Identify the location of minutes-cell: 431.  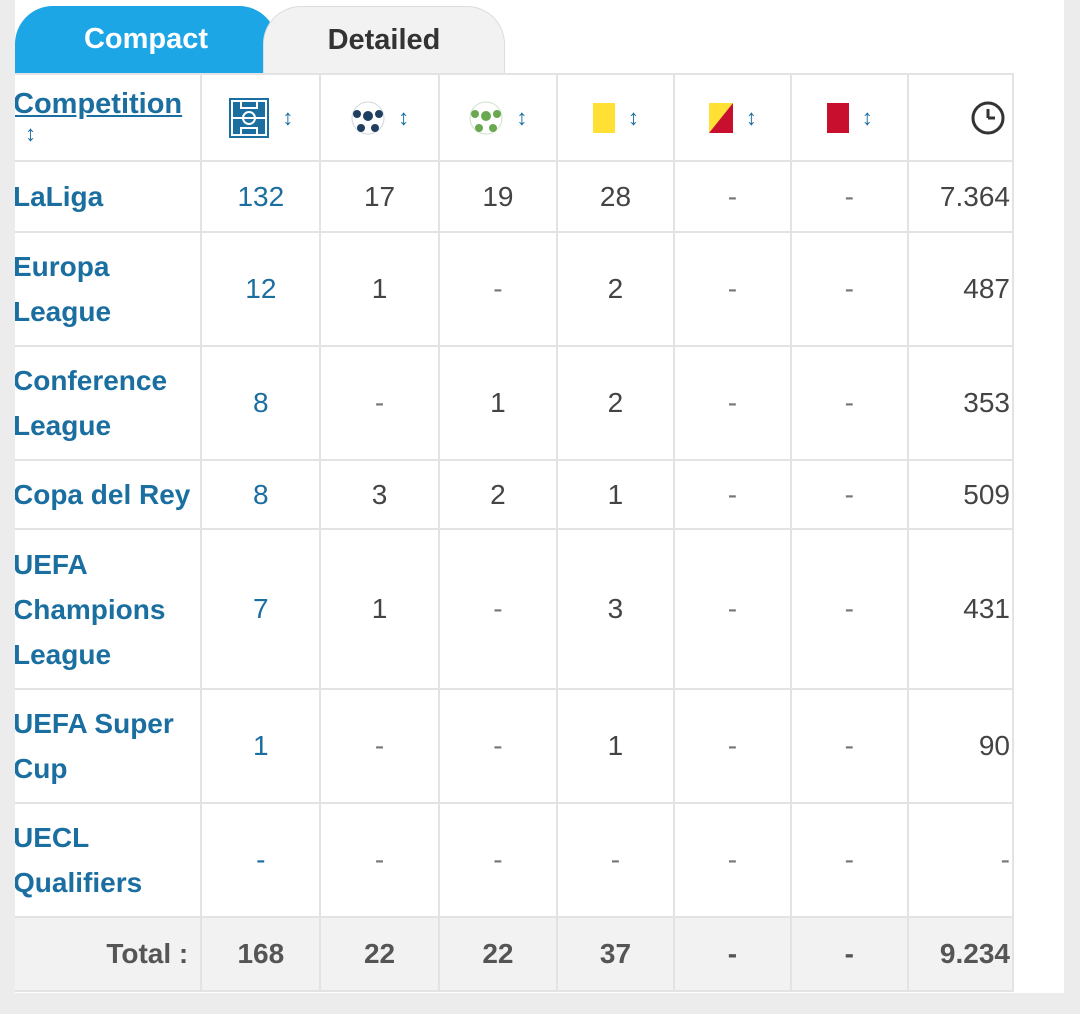
(960, 609).